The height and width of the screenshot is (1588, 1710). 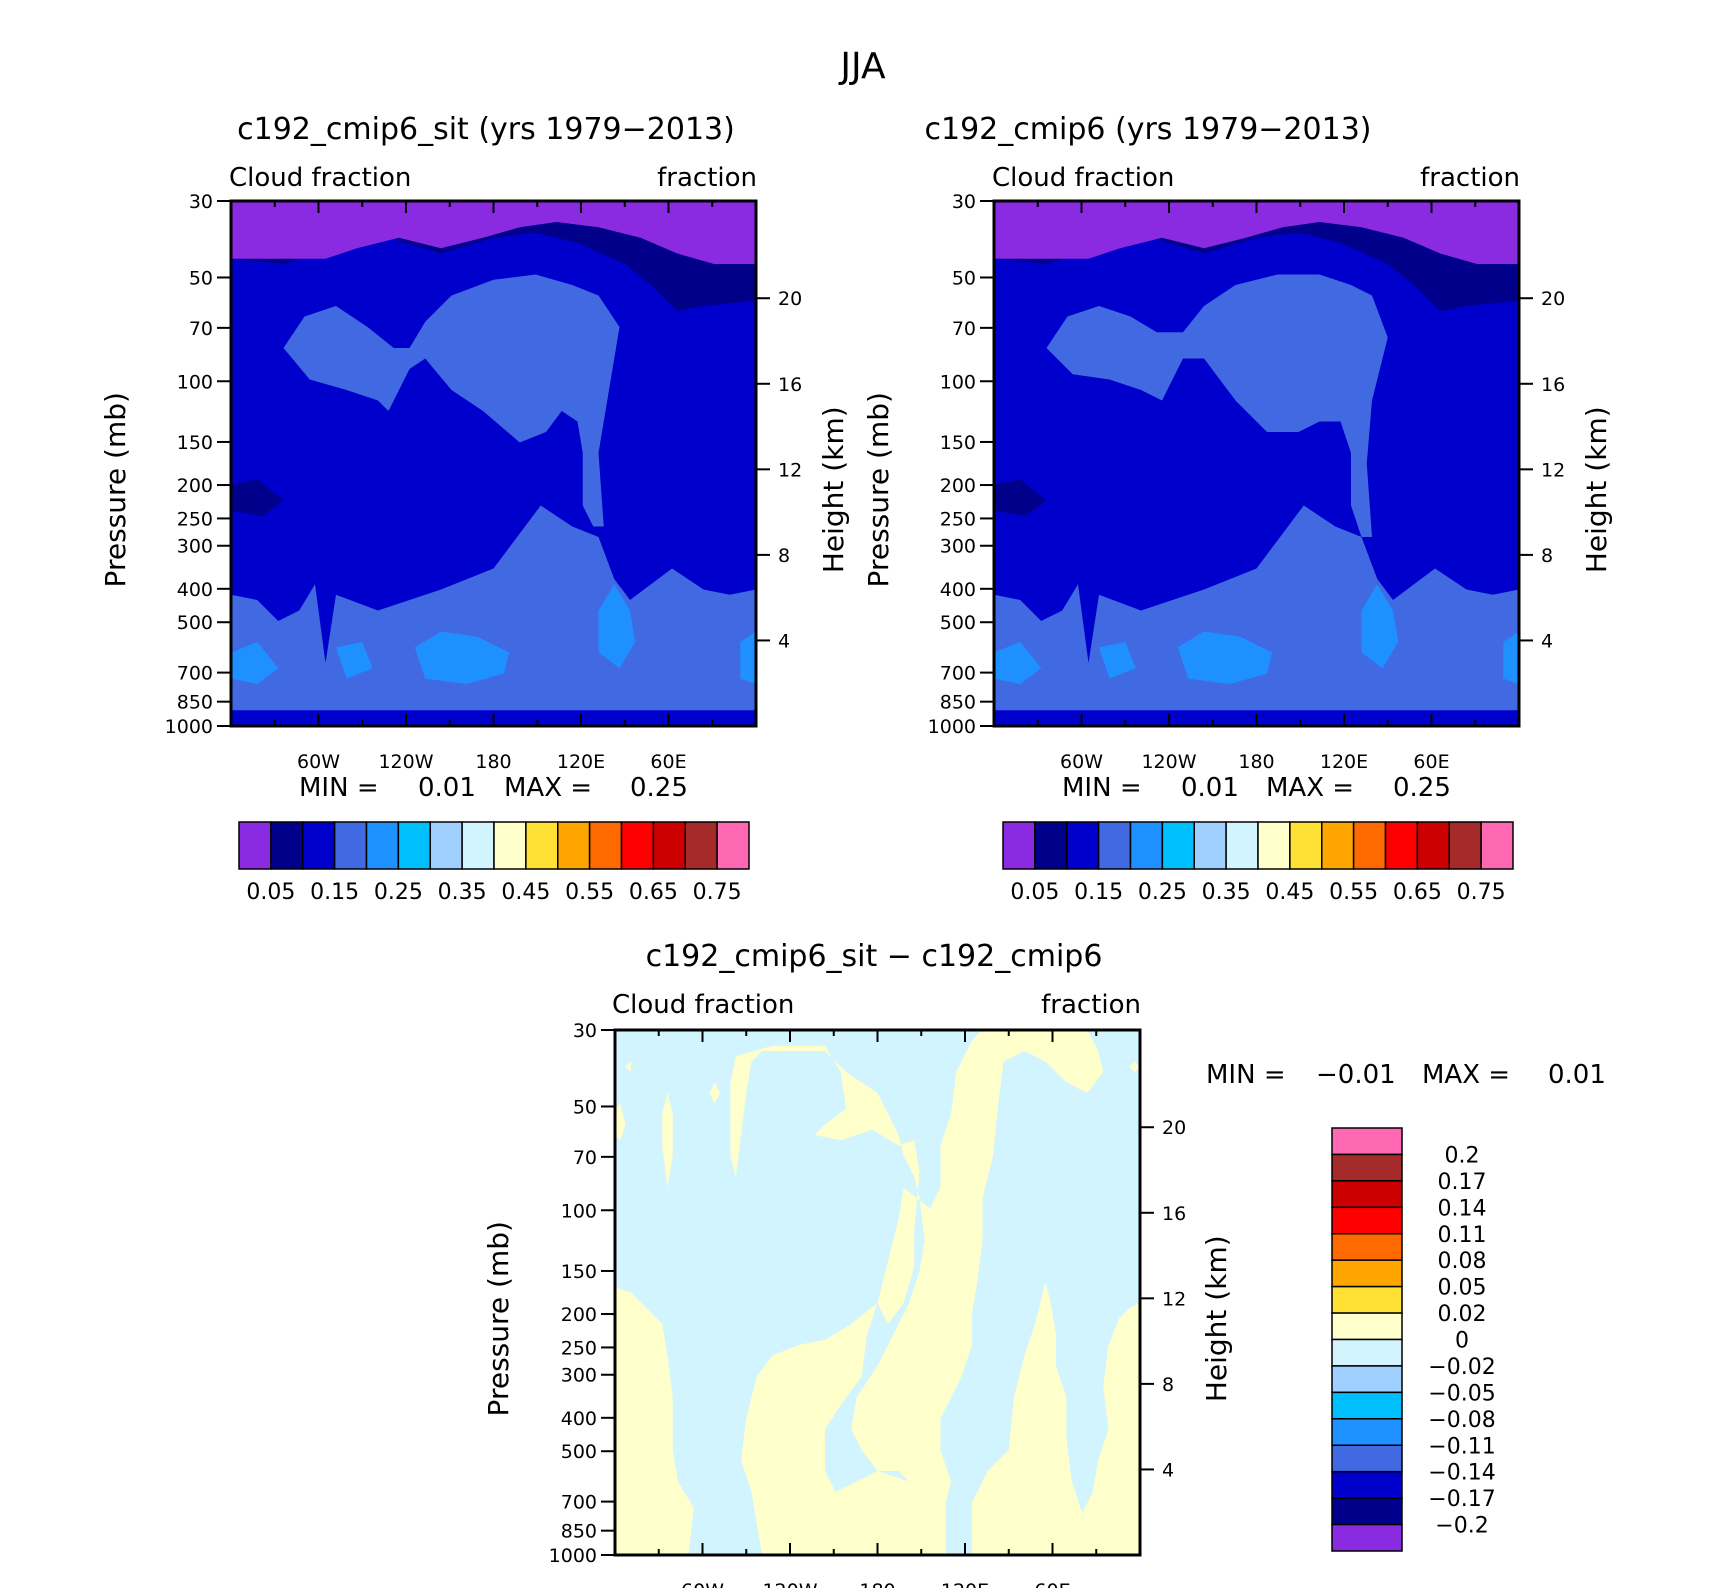 I want to click on panel-title: c192_cmip6 (yrs 1979−2013), so click(x=1148, y=129).